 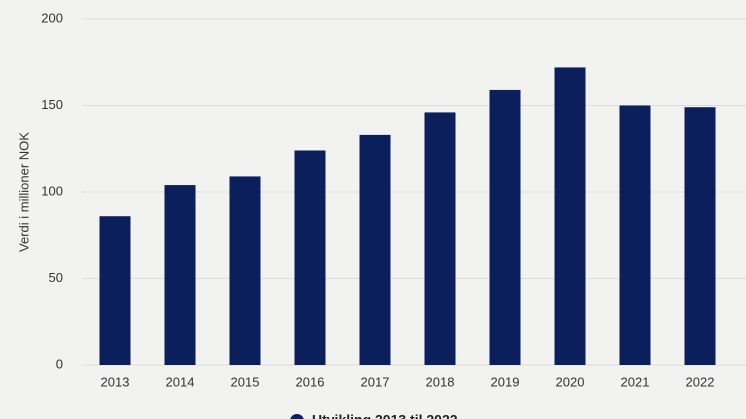 I want to click on y-tick-label: 200, so click(x=52, y=17).